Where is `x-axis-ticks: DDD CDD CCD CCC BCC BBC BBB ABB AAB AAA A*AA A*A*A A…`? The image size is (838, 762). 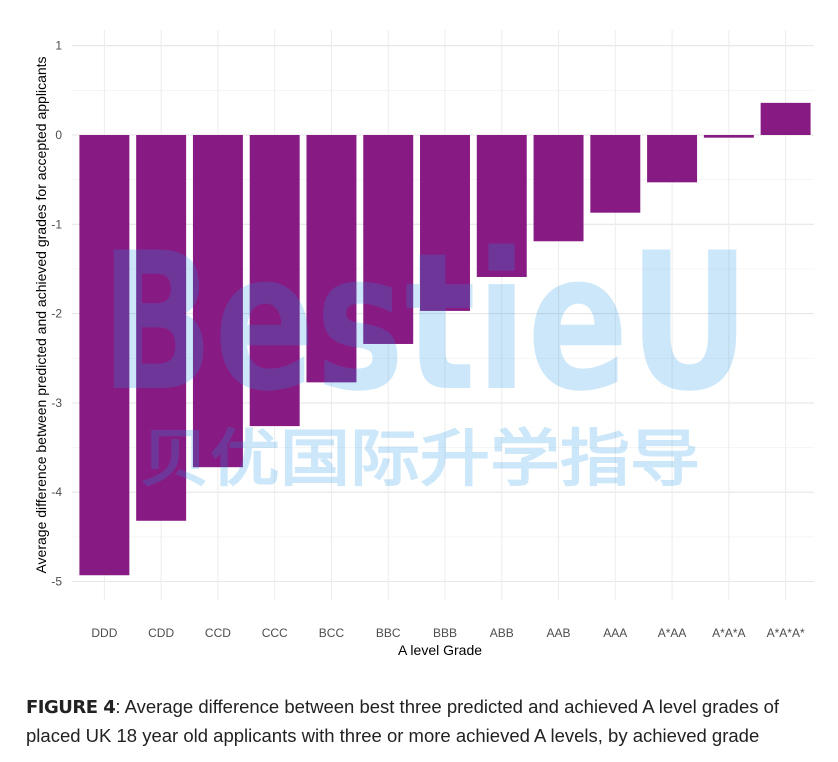 x-axis-ticks: DDD CDD CCD CCC BCC BBC BBB ABB AAB AAA A*AA A*A*A A… is located at coordinates (448, 633).